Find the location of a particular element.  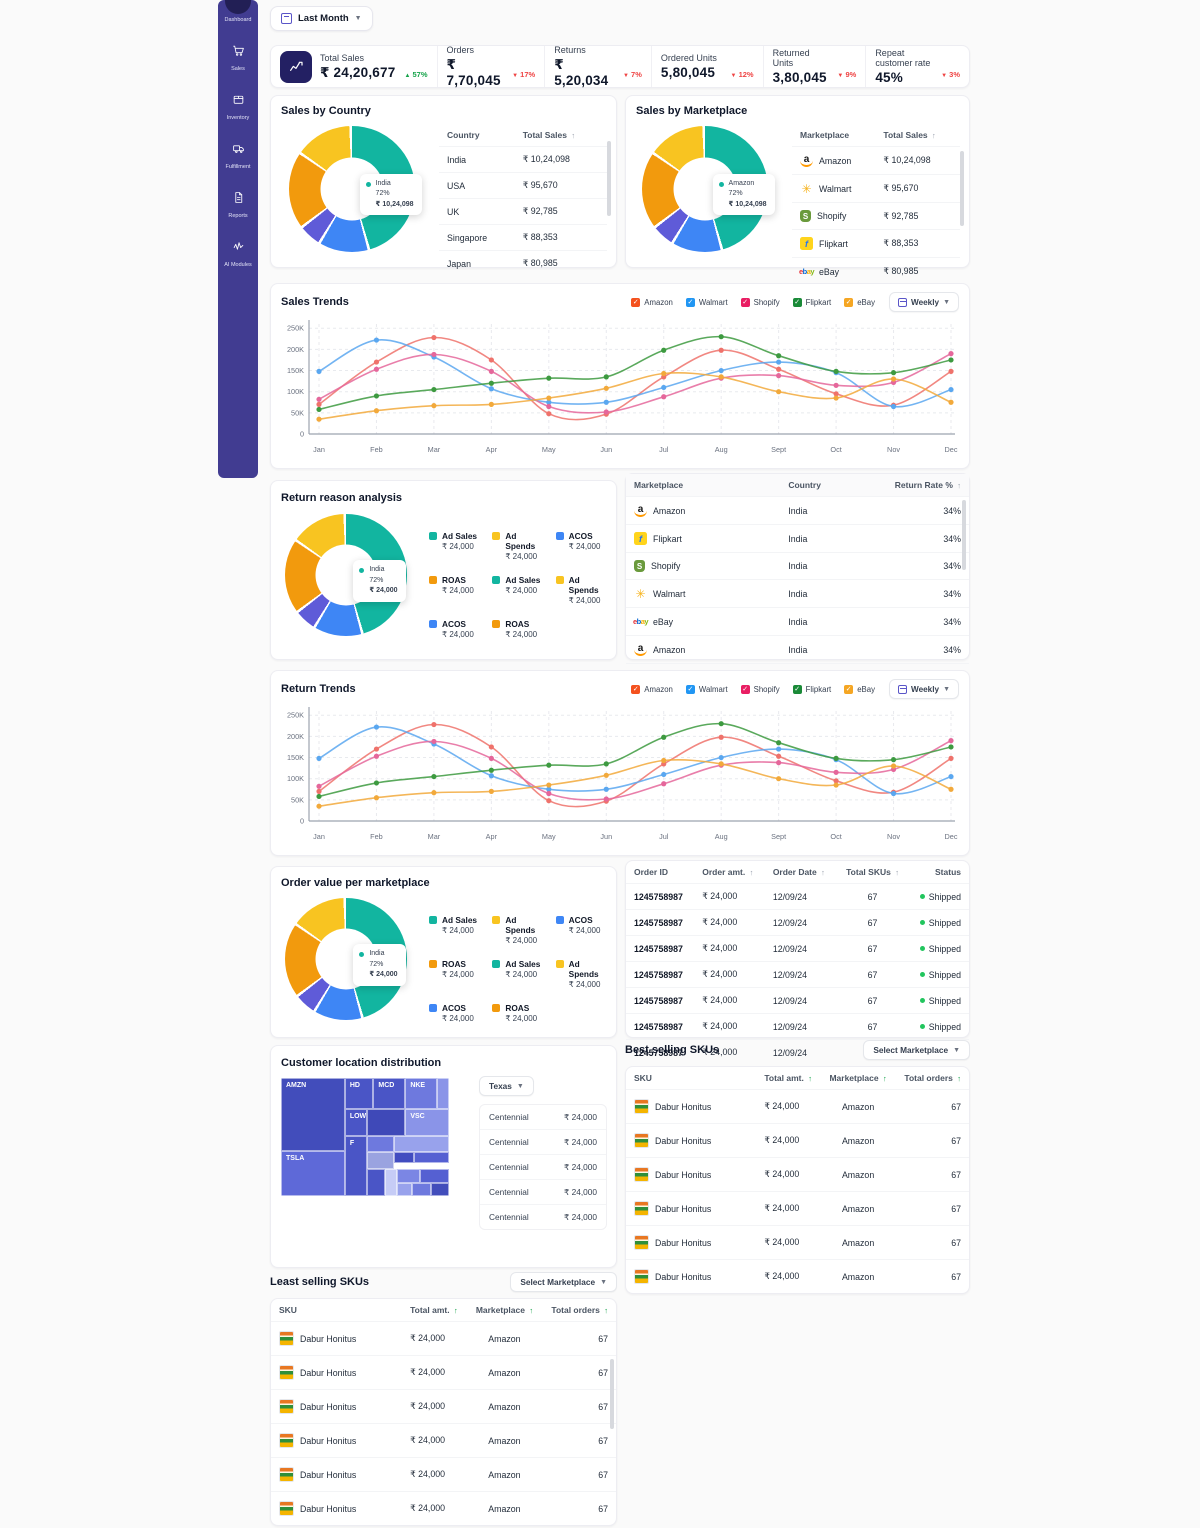

treemap-block-hd: HD is located at coordinates (359, 1093).